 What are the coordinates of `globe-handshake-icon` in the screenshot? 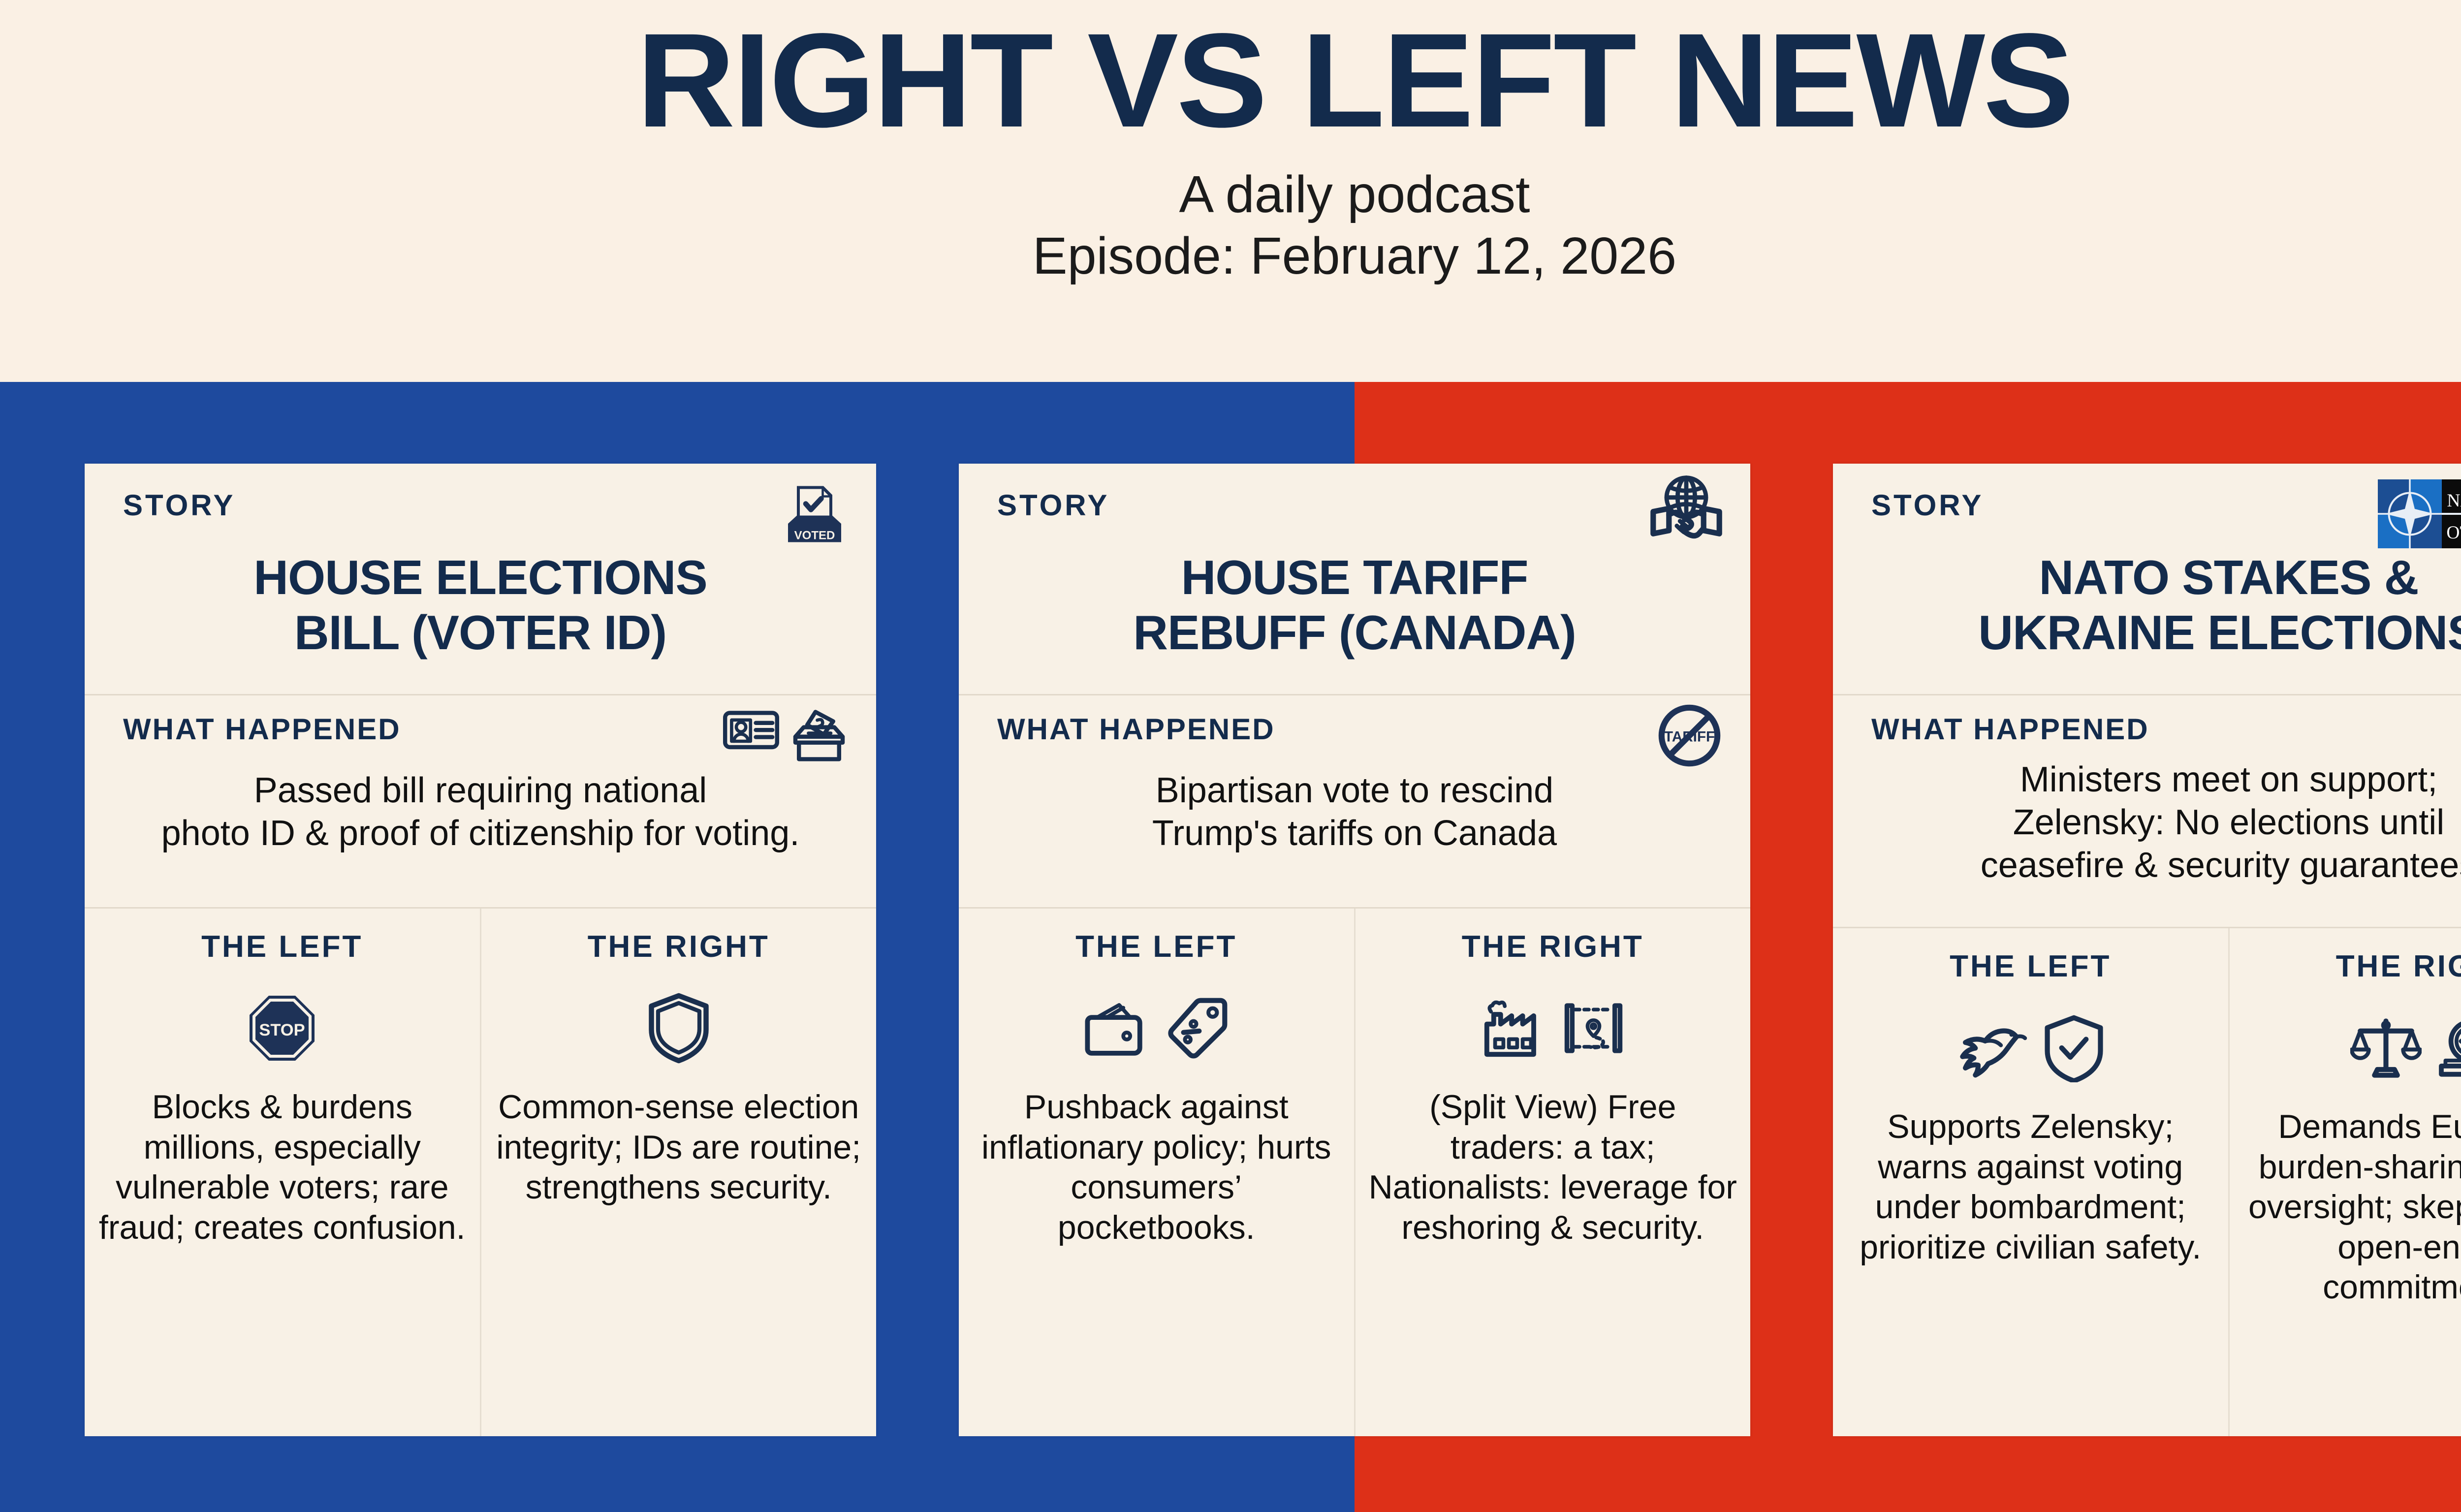 It's located at (1686, 511).